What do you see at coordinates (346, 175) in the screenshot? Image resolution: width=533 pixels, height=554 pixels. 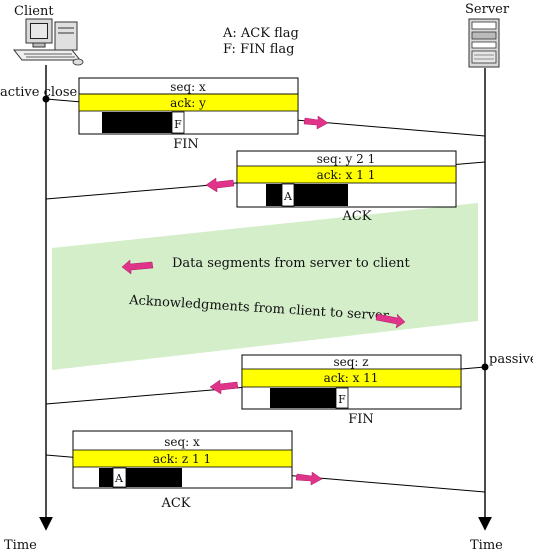 I see `ack-text: ack: x 1 1` at bounding box center [346, 175].